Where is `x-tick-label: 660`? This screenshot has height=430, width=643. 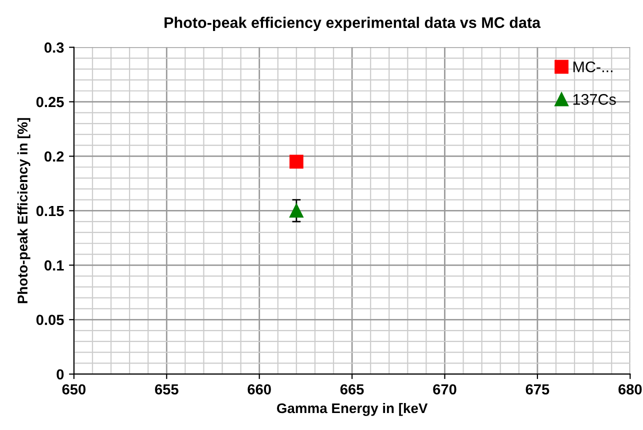 x-tick-label: 660 is located at coordinates (259, 389).